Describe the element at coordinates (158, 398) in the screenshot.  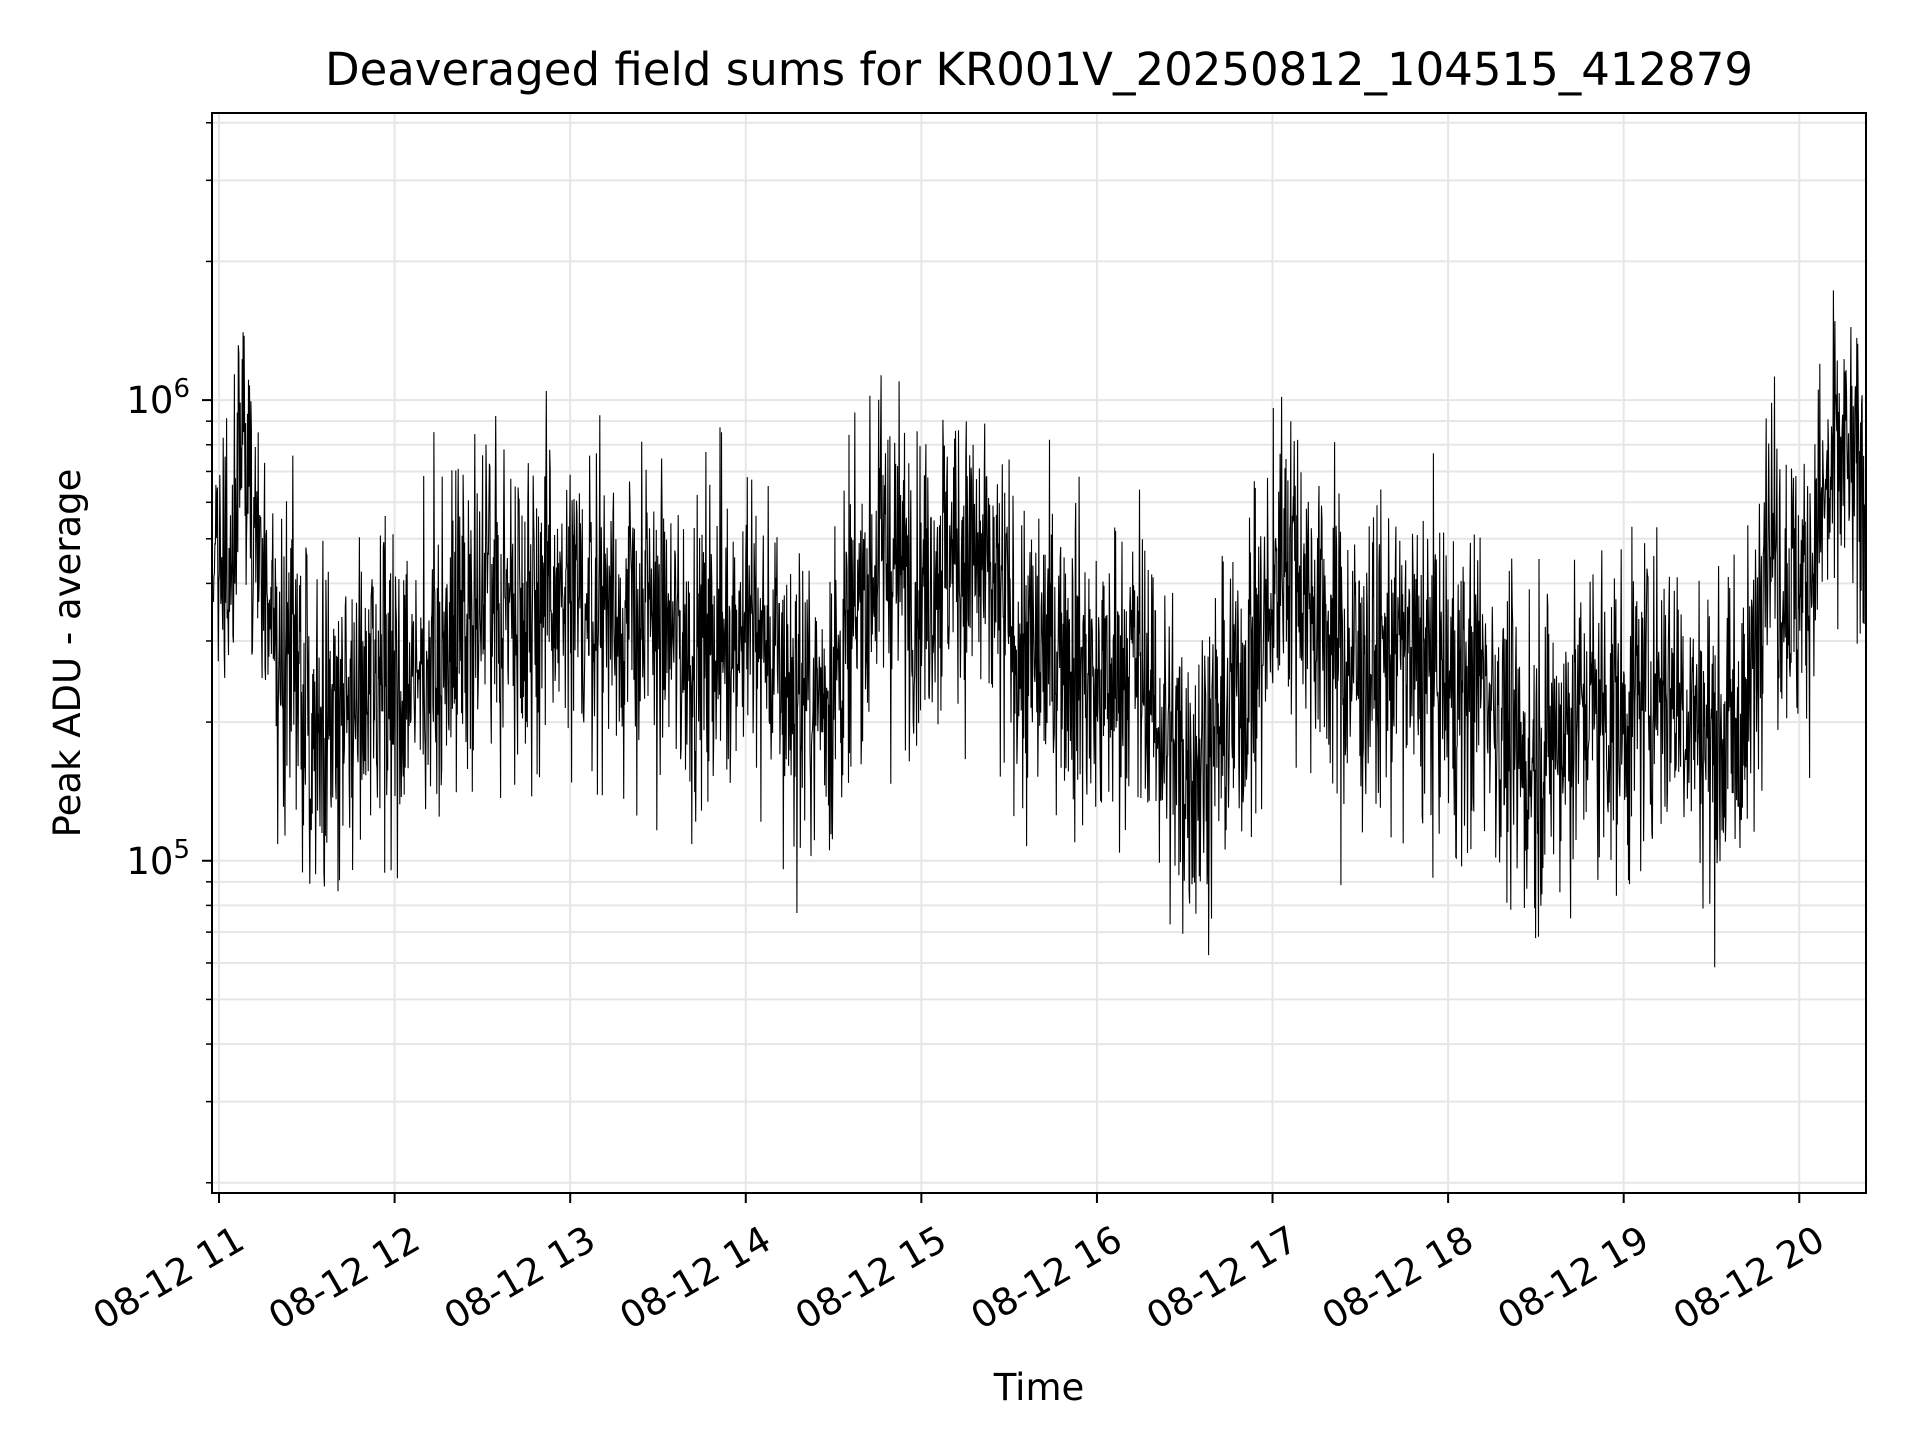
I see `y-tick-label: 106` at that location.